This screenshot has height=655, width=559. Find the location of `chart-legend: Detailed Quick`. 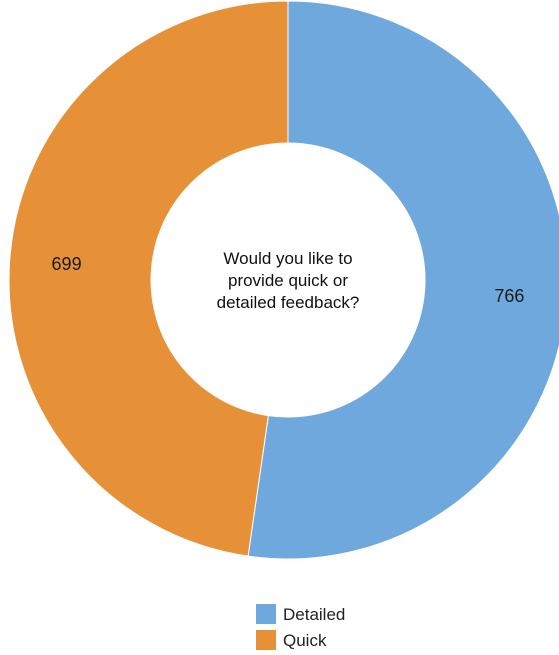

chart-legend: Detailed Quick is located at coordinates (300, 627).